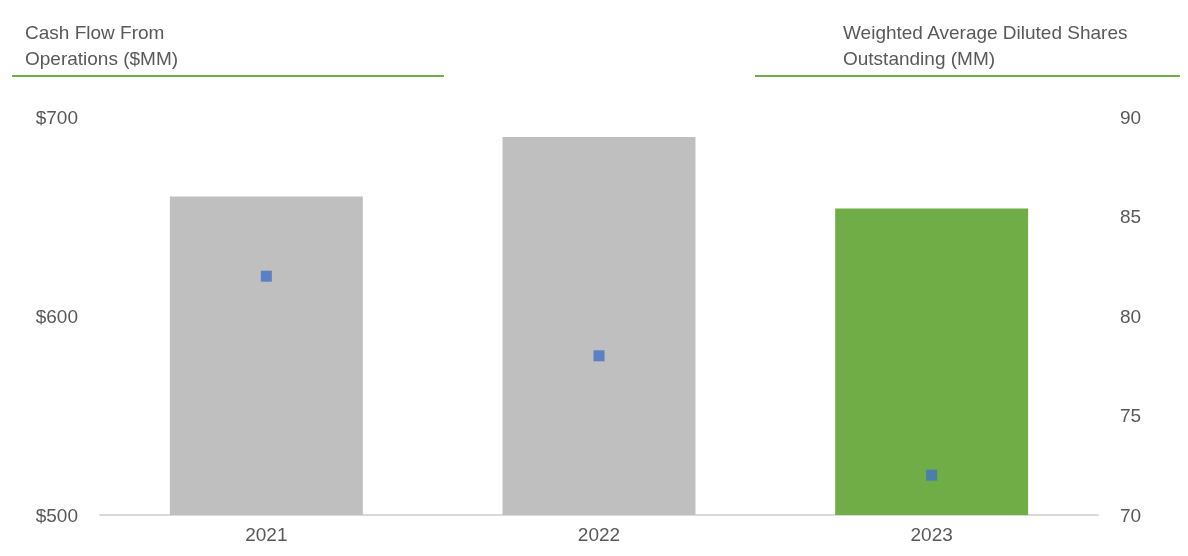 The width and height of the screenshot is (1188, 556). I want to click on y2-tick-label: 85, so click(1131, 216).